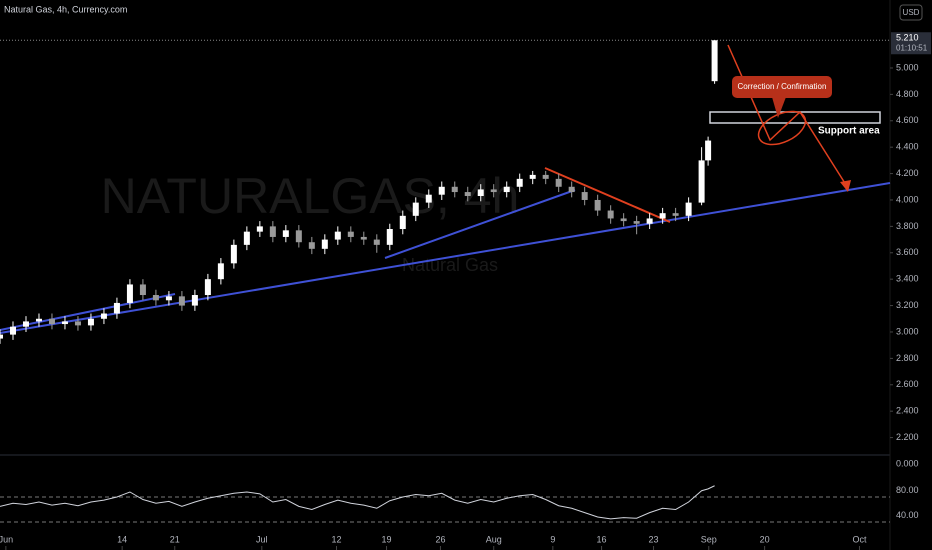 The image size is (932, 550). I want to click on x-tick-label: 16, so click(602, 539).